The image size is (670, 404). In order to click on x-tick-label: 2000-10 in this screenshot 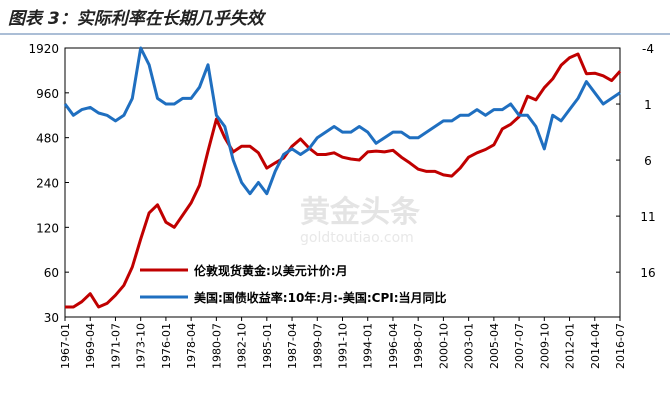, I will do `click(443, 346)`.